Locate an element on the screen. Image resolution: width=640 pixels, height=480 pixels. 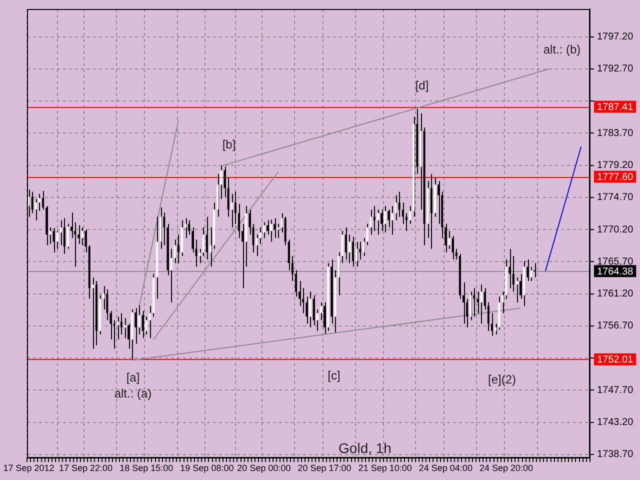
ref-line-label: 1752.01 is located at coordinates (615, 360).